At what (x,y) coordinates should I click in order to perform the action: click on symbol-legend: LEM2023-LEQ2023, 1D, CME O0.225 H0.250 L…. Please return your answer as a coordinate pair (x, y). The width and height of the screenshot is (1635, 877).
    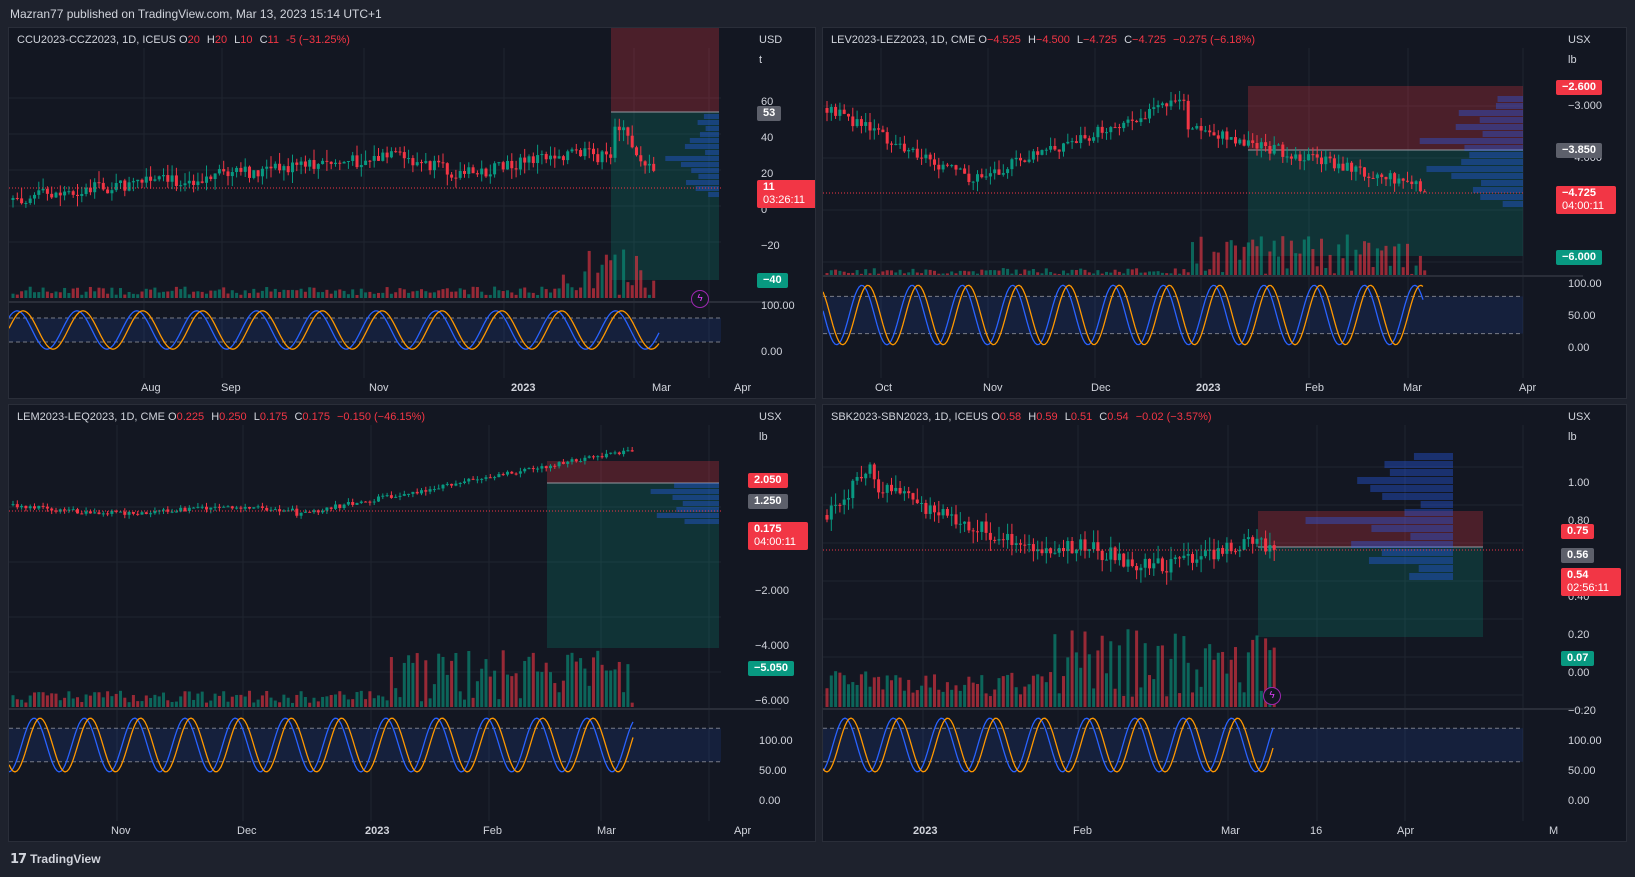
    Looking at the image, I should click on (223, 417).